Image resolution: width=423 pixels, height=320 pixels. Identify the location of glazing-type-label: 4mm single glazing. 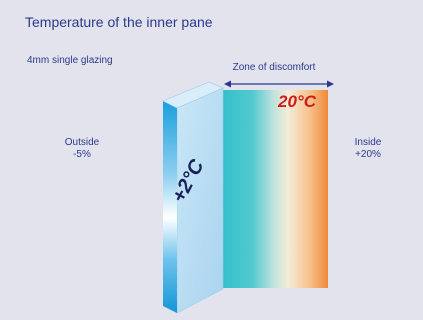
(70, 60).